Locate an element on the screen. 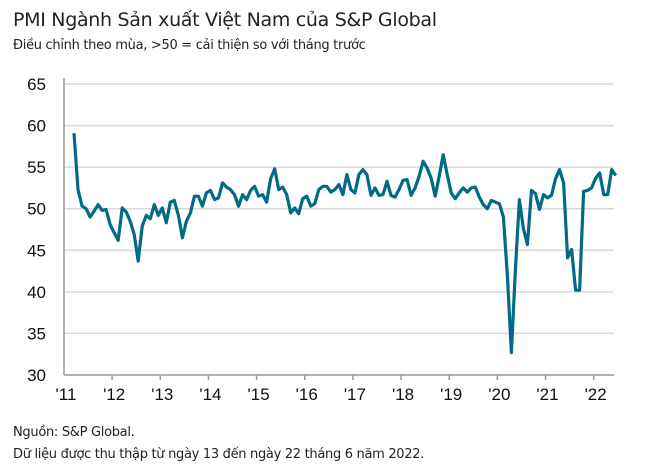 This screenshot has width=650, height=470. x-tick-label: '19 is located at coordinates (451, 394).